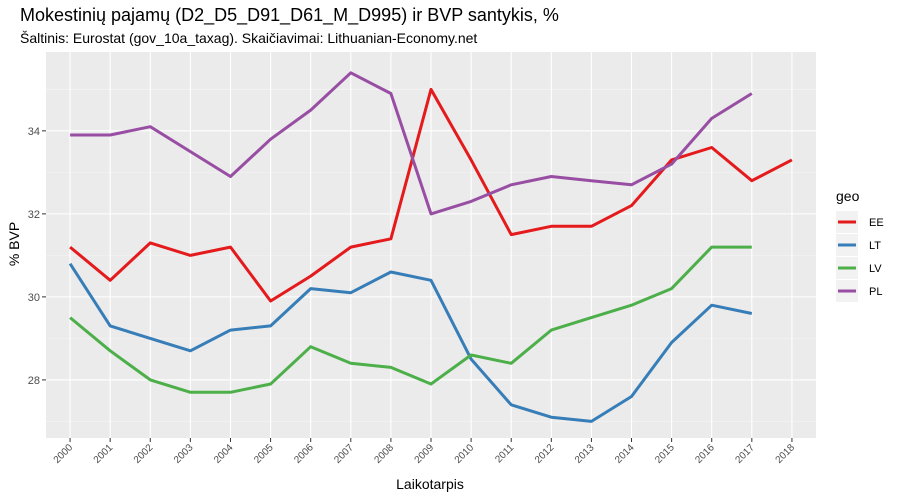  I want to click on x-tick-label: 2008, so click(385, 454).